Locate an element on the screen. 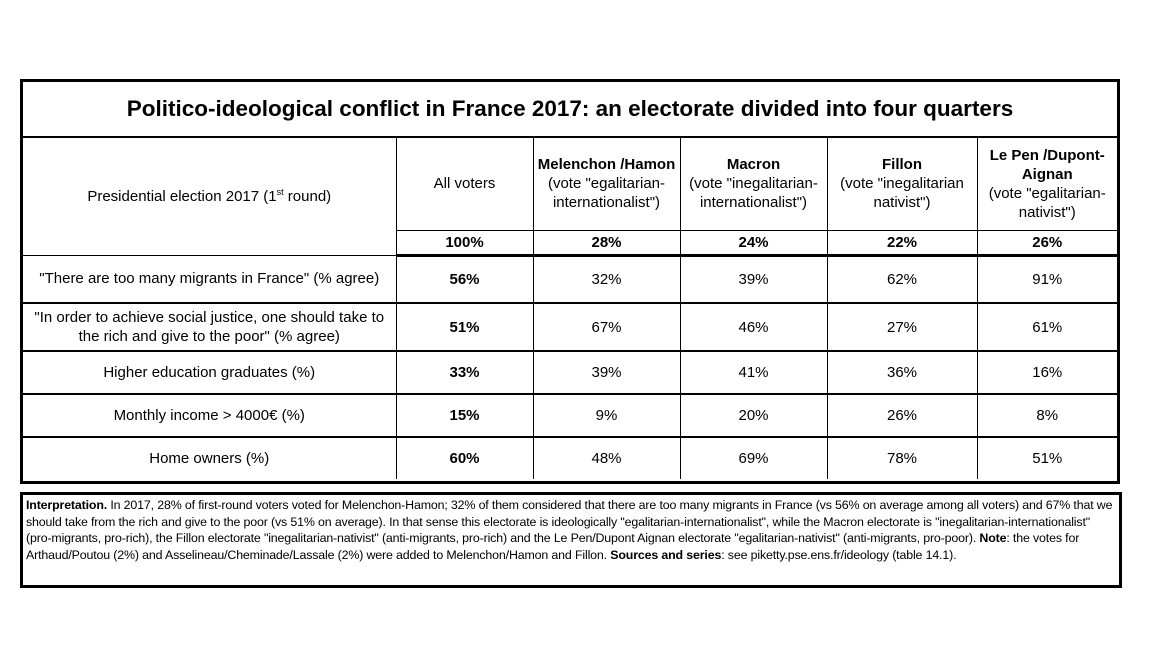 This screenshot has height=658, width=1156. share-fillon: 22% is located at coordinates (902, 243).